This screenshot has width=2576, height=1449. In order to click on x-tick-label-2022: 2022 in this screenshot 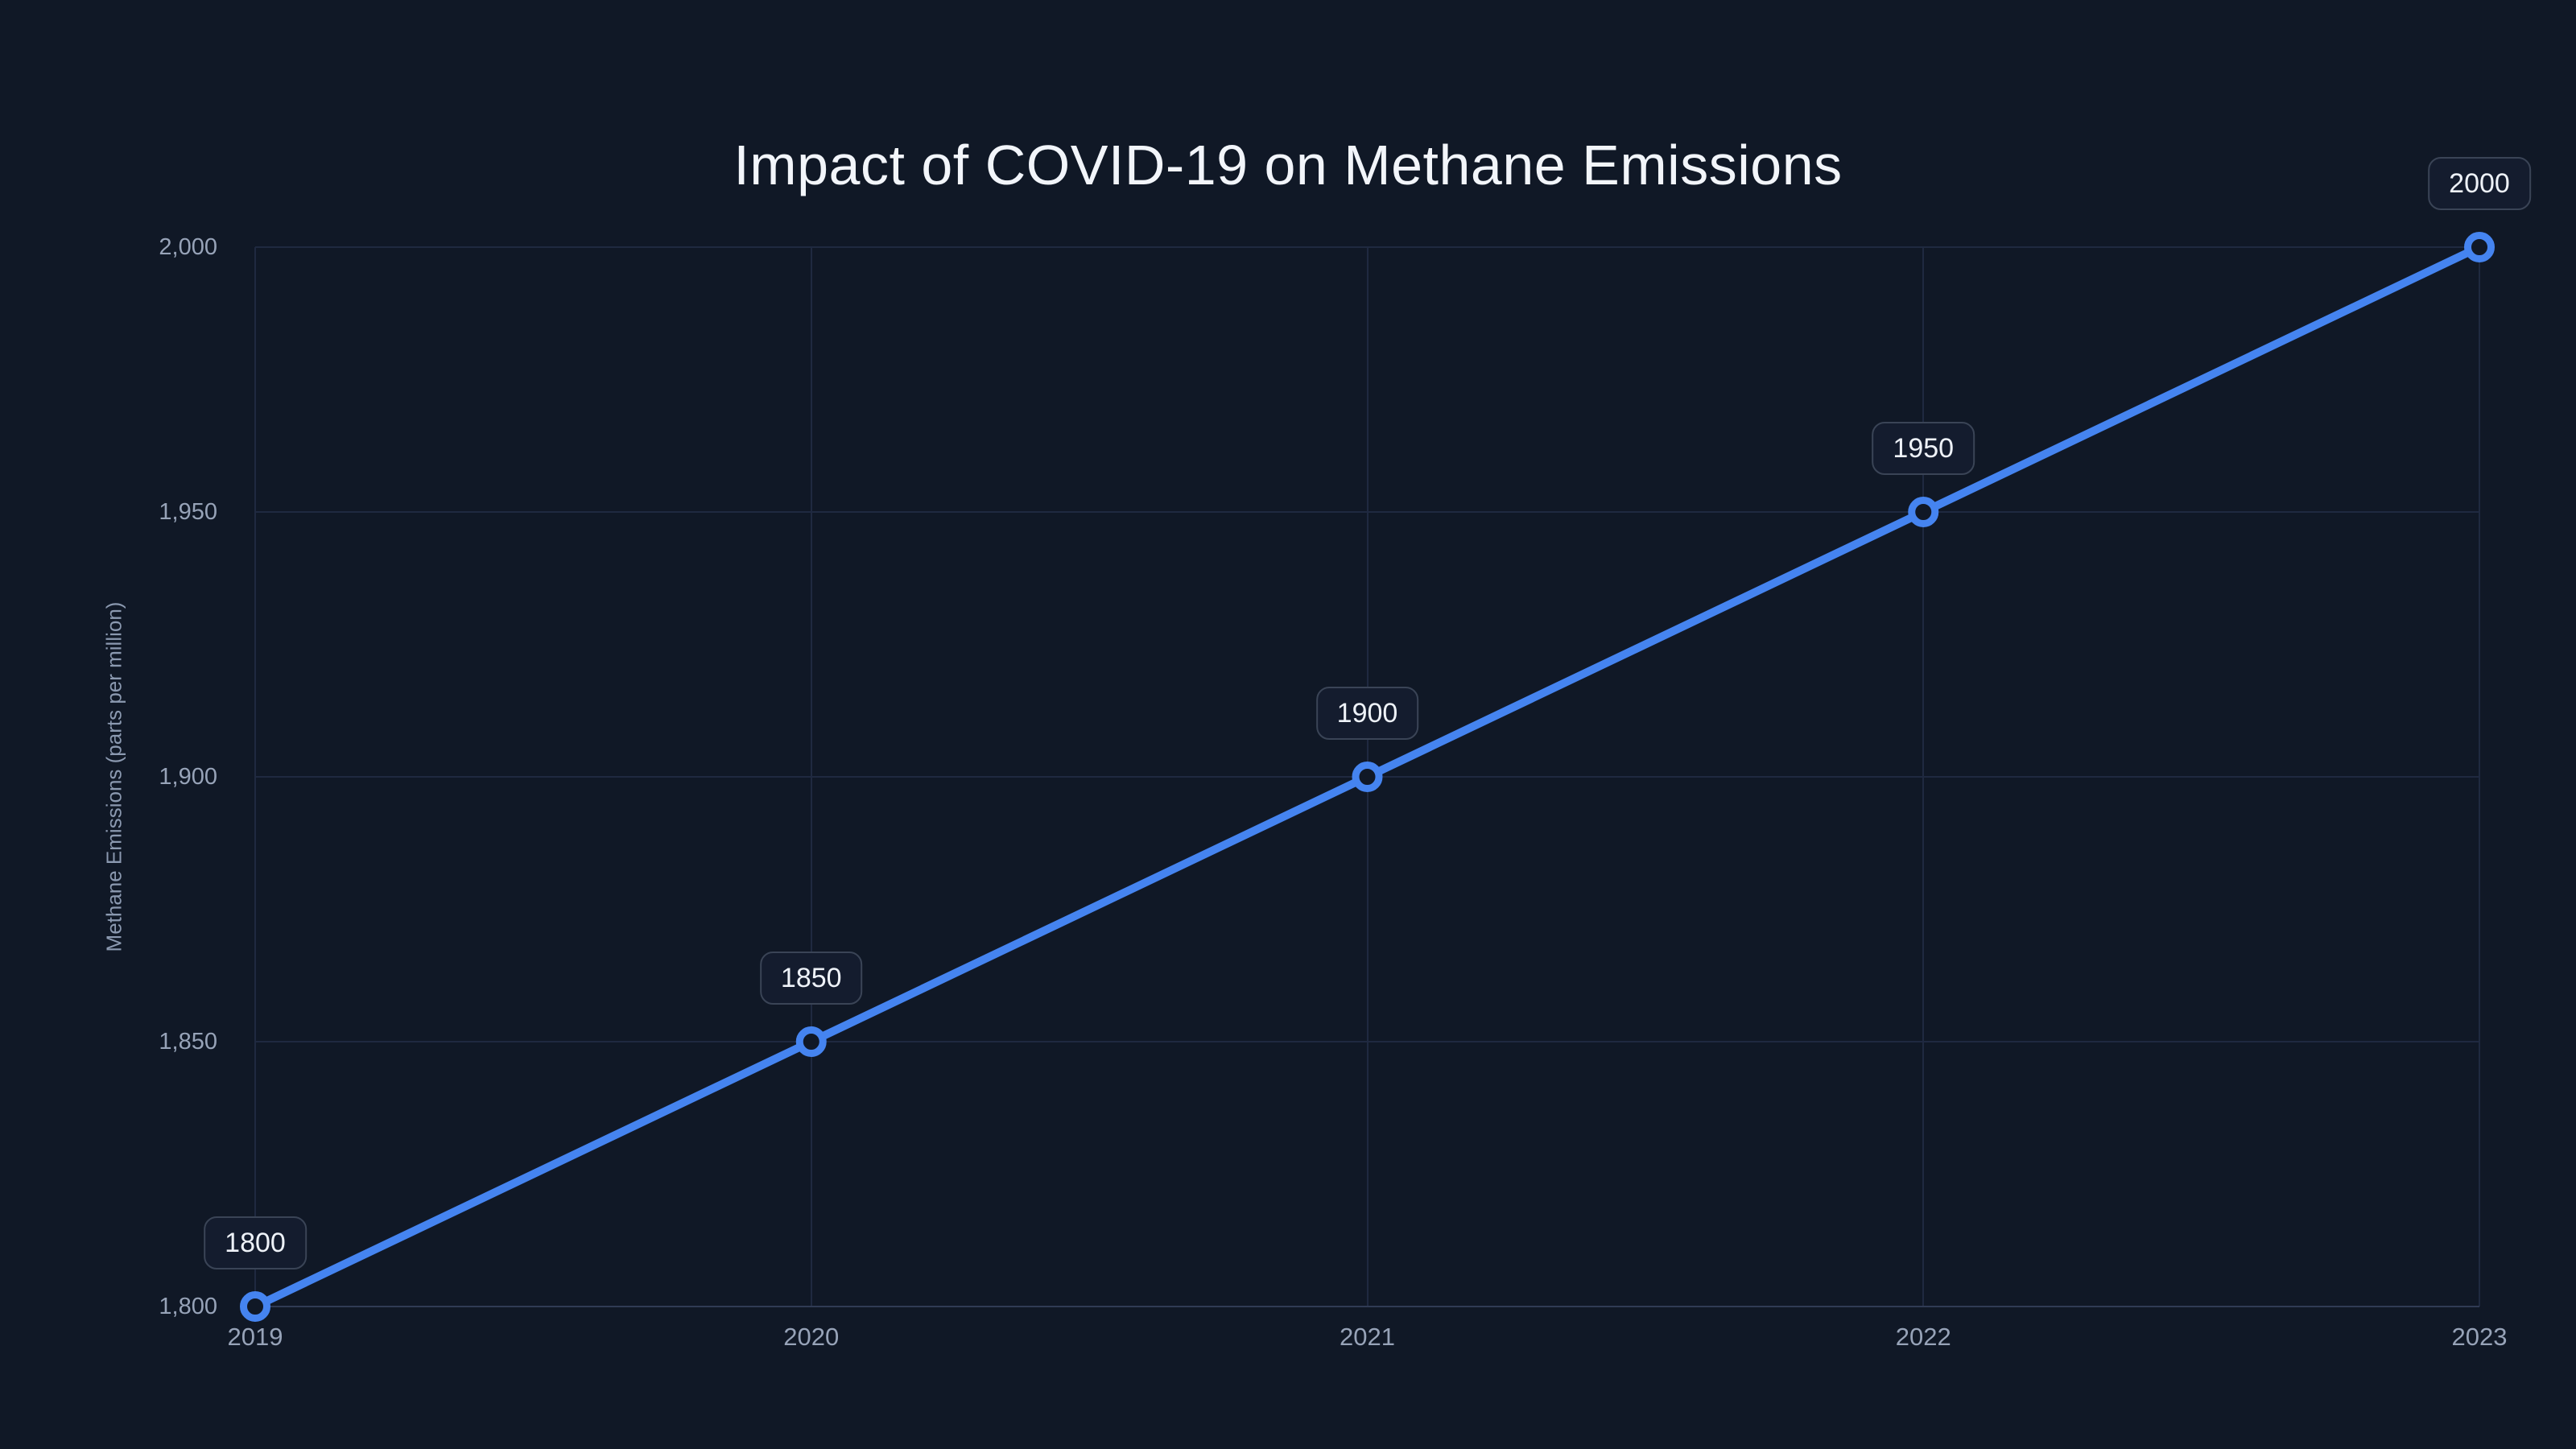, I will do `click(1923, 1337)`.